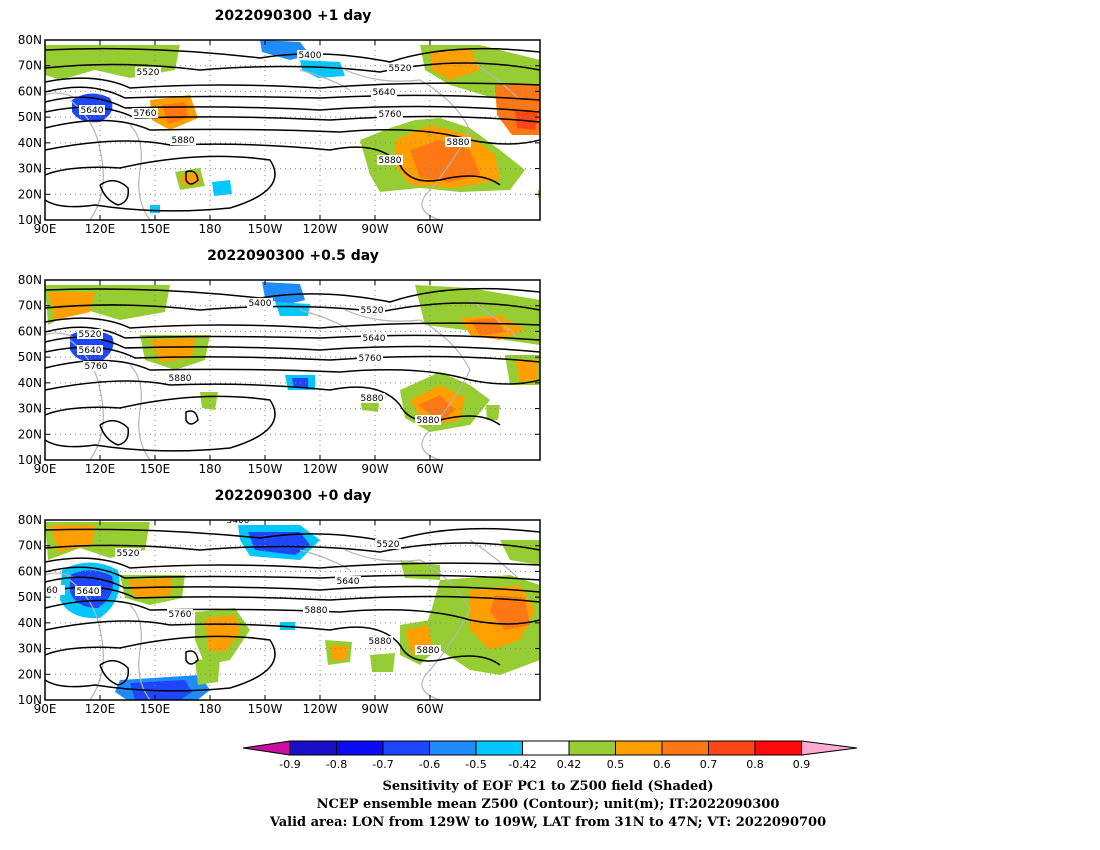 This screenshot has height=850, width=1100. What do you see at coordinates (569, 764) in the screenshot?
I see `colorbar-tick-label: 0.42` at bounding box center [569, 764].